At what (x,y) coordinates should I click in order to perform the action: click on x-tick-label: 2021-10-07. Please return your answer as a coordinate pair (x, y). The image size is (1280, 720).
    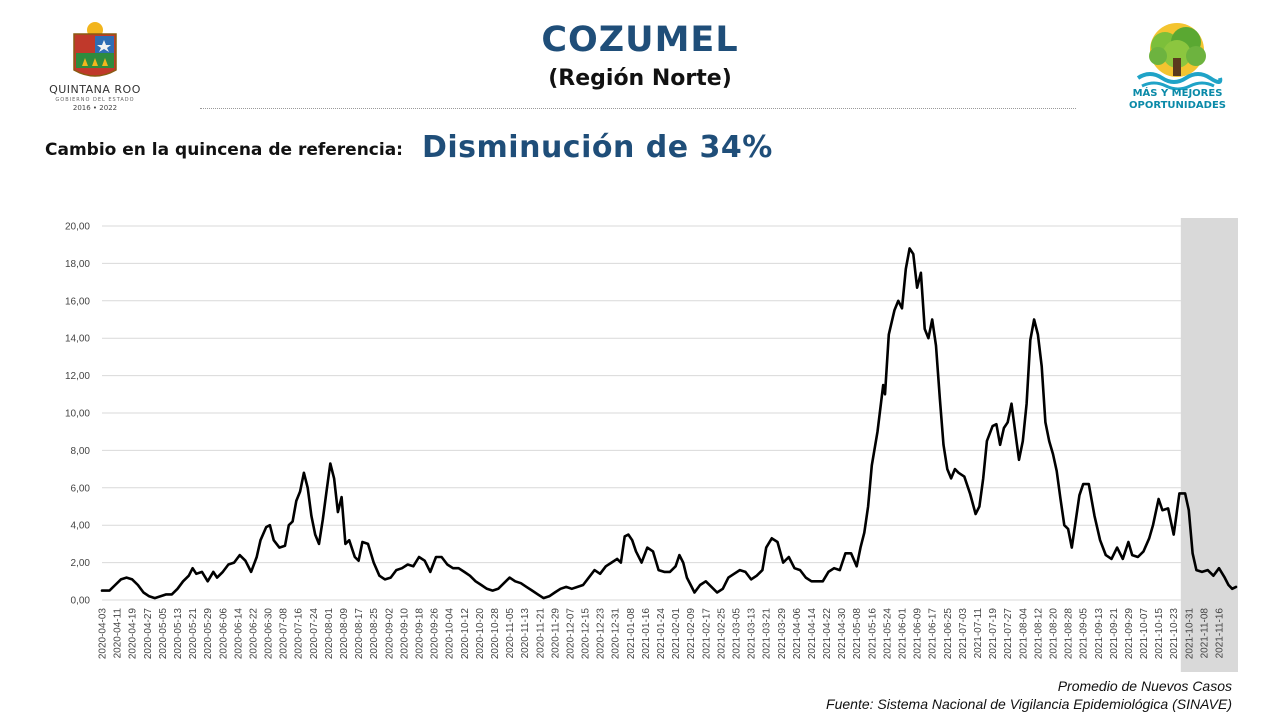
    Looking at the image, I should click on (1144, 634).